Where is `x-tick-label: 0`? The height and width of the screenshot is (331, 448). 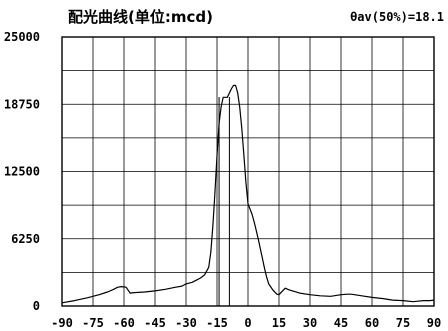
x-tick-label: 0 is located at coordinates (247, 323).